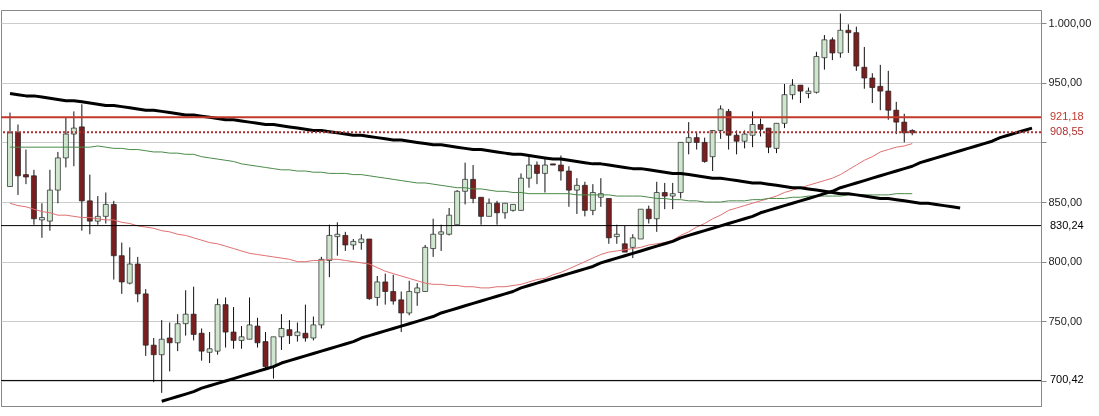 The height and width of the screenshot is (416, 1099). What do you see at coordinates (1067, 224) in the screenshot?
I see `ref-line-label: 830,24` at bounding box center [1067, 224].